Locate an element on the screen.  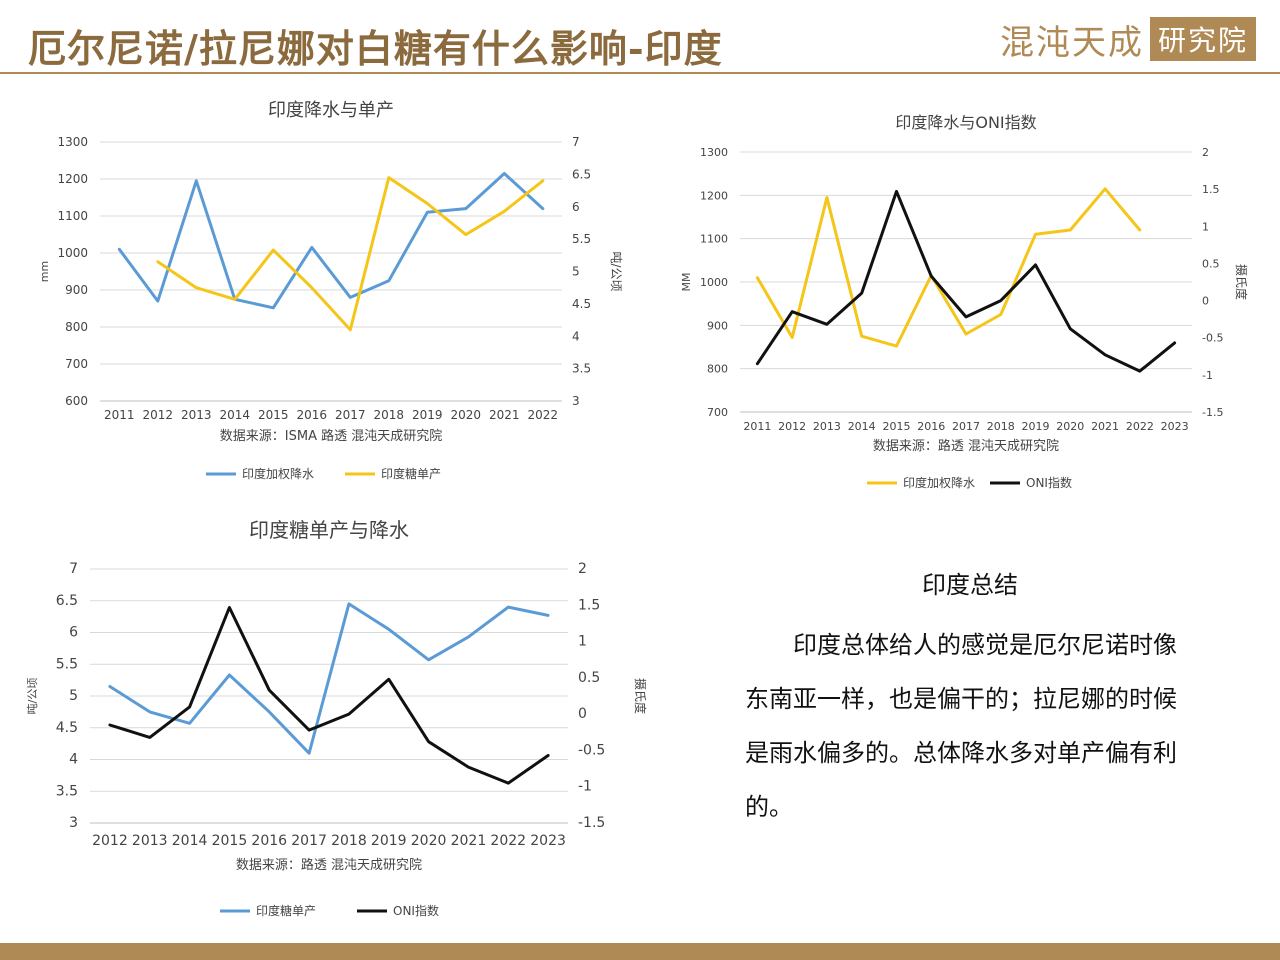
y2-tick-label: 6 is located at coordinates (576, 207).